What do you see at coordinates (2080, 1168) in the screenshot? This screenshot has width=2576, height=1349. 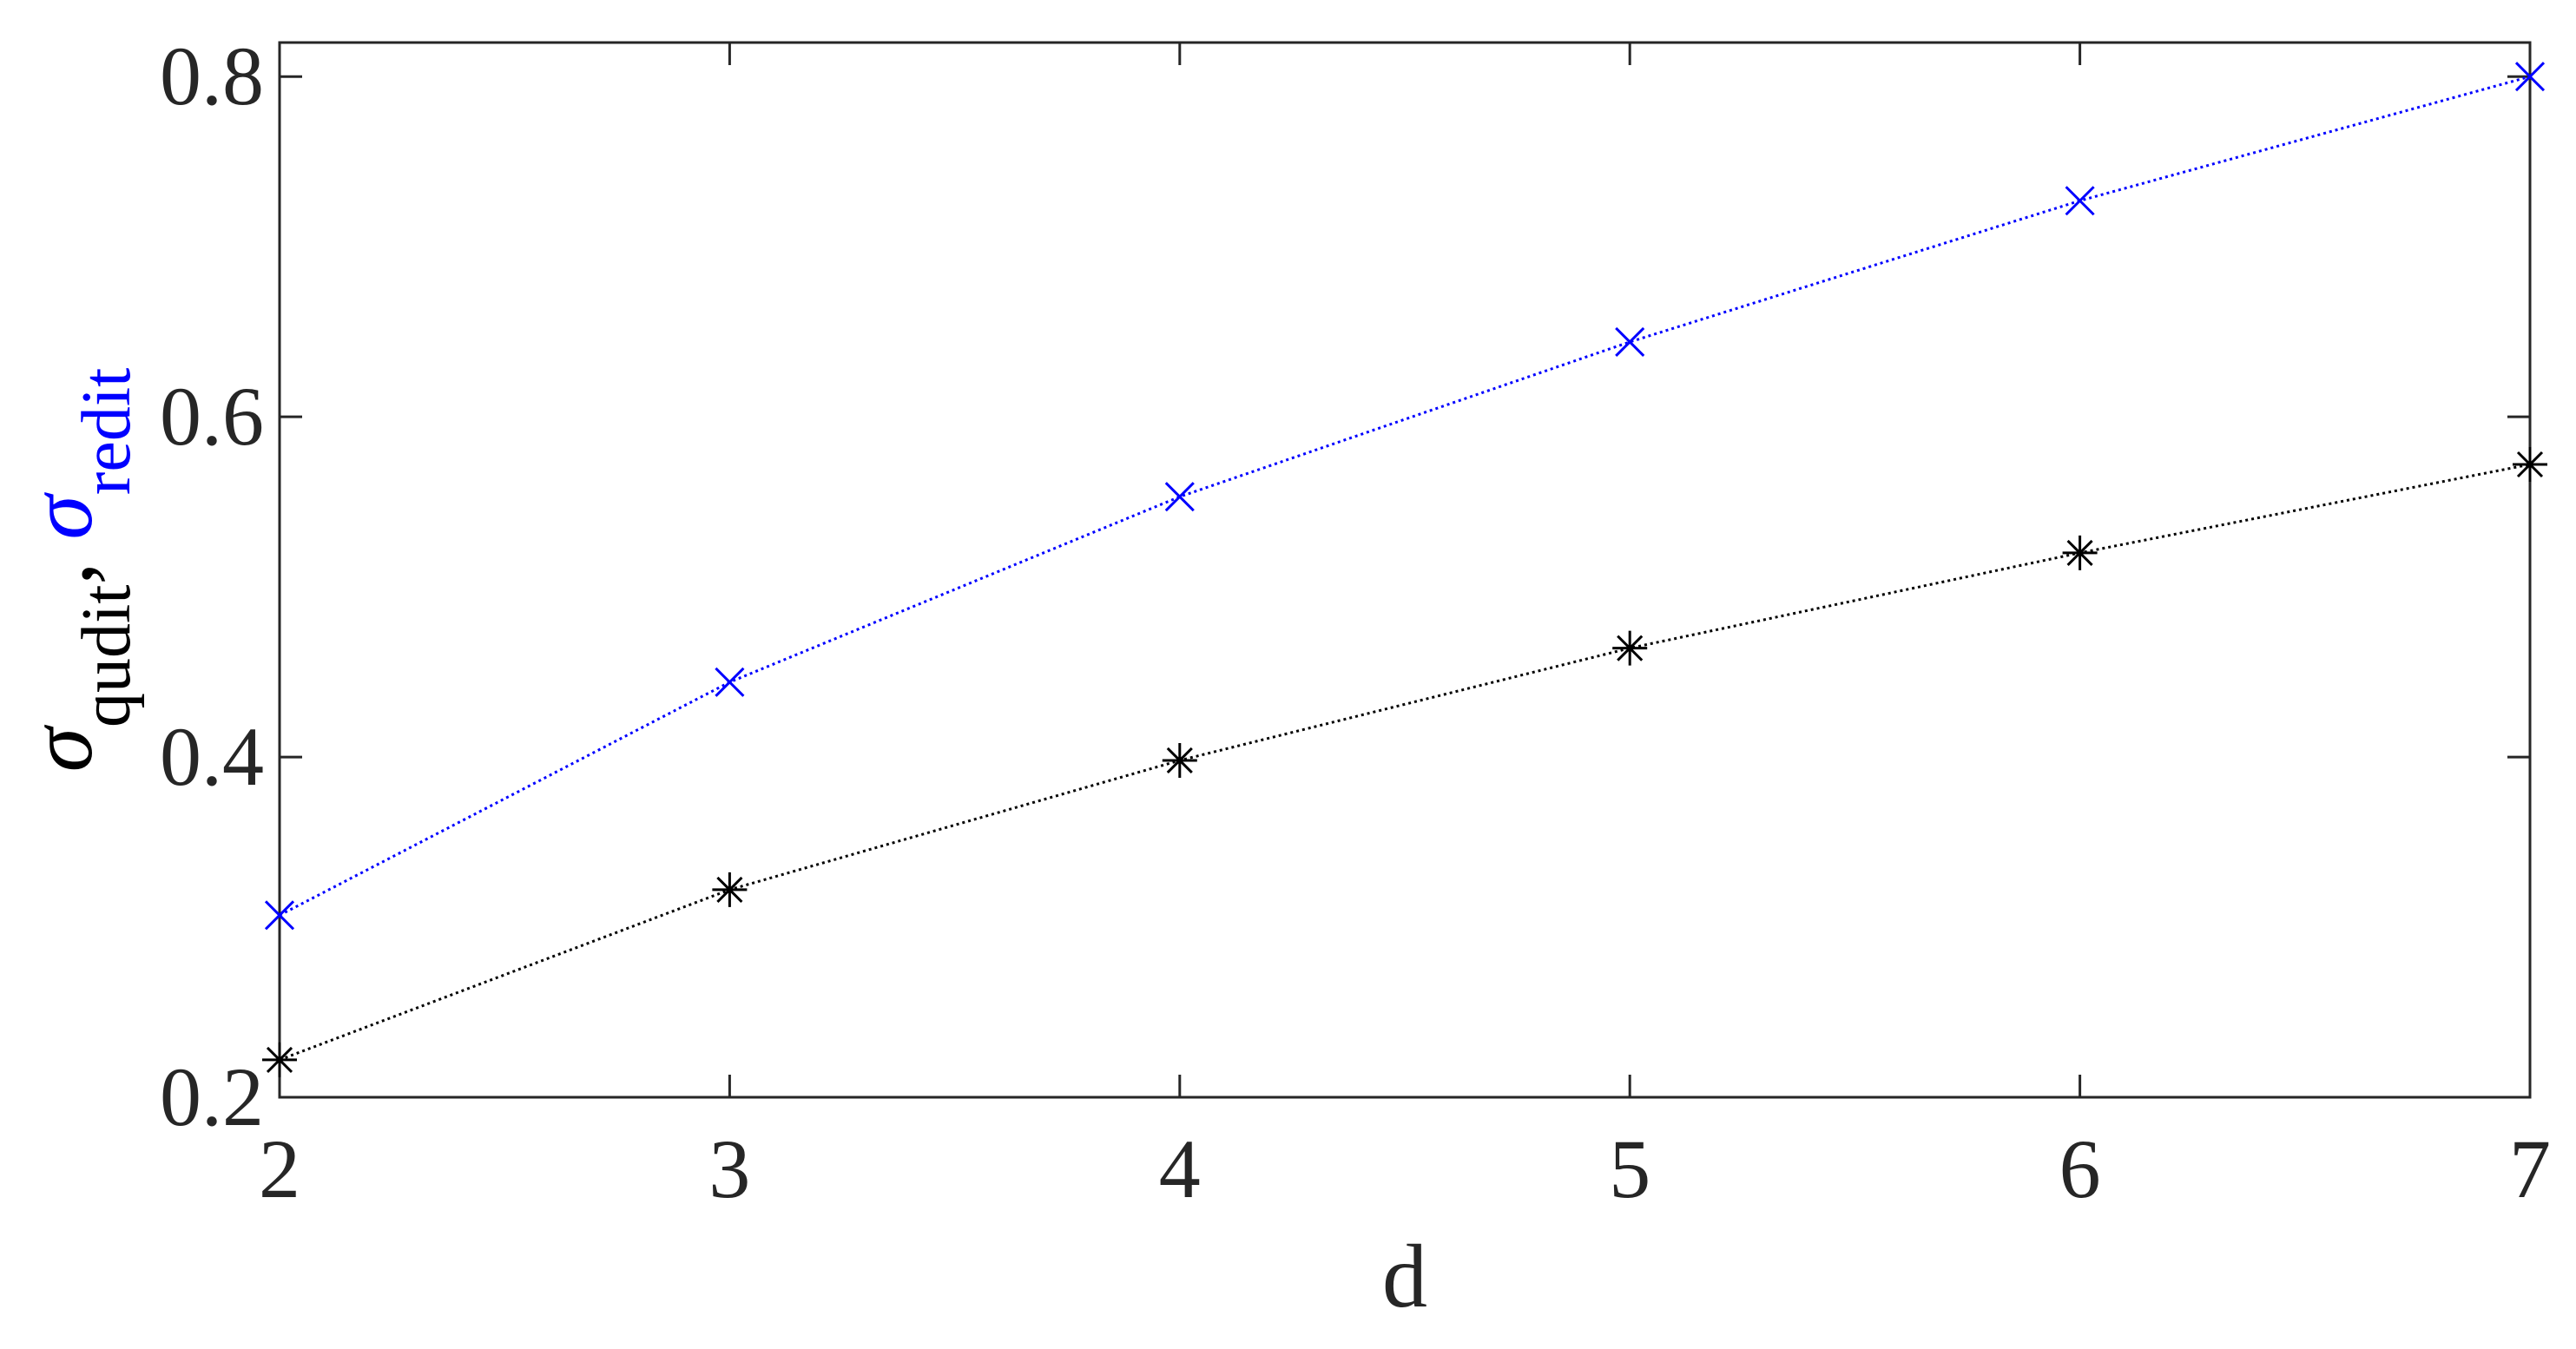 I see `x-tick-label: 6` at bounding box center [2080, 1168].